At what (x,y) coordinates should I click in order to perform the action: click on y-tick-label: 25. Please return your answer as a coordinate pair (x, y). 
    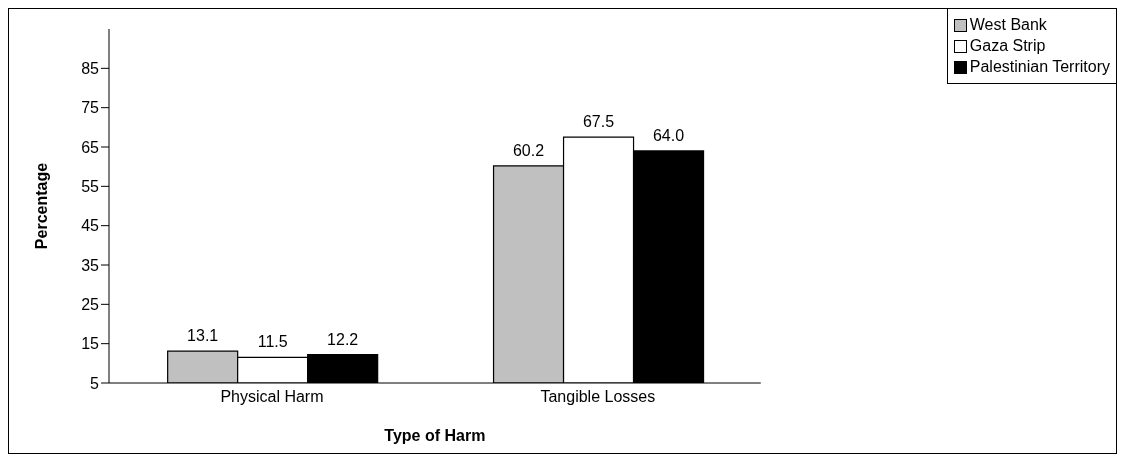
    Looking at the image, I should click on (90, 305).